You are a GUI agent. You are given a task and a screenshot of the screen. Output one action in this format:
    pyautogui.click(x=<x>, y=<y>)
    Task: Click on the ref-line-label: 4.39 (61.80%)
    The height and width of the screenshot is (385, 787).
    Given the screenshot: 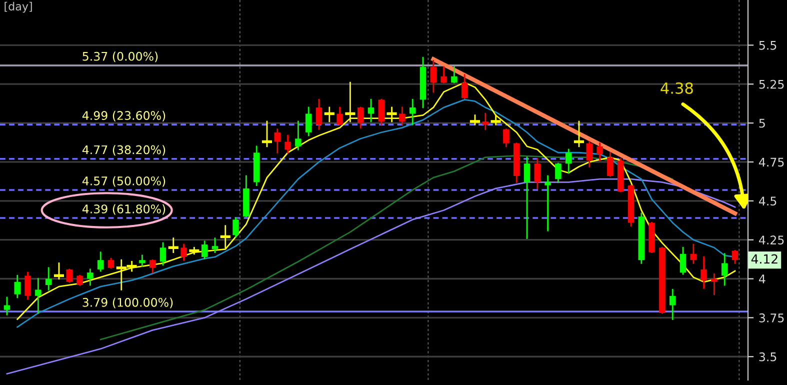 What is the action you would take?
    pyautogui.click(x=124, y=209)
    